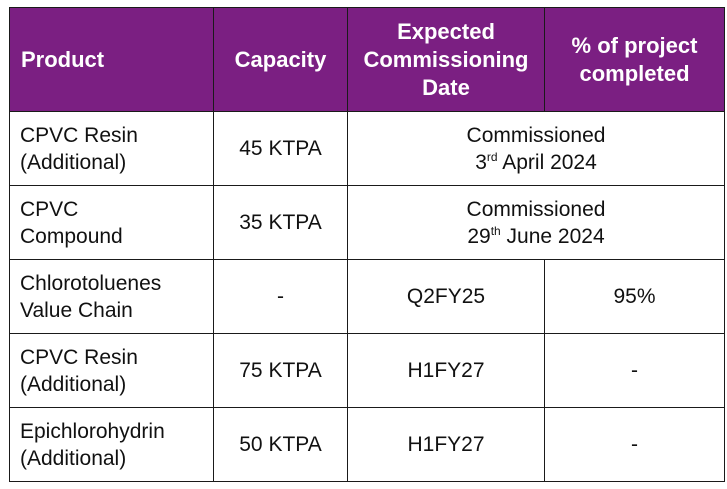 This screenshot has height=489, width=727. I want to click on capacity-cell: 75 KTPA, so click(280, 370).